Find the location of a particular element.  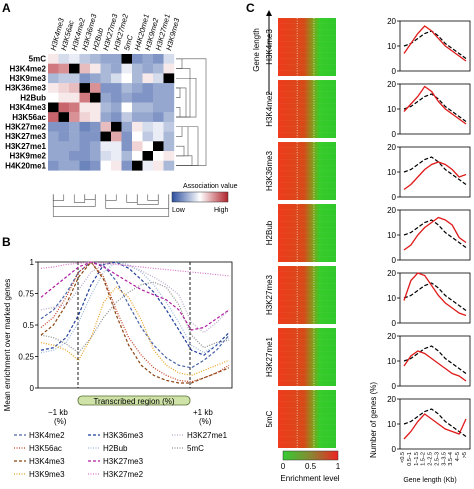

column-label: 5mC is located at coordinates (128, 42).